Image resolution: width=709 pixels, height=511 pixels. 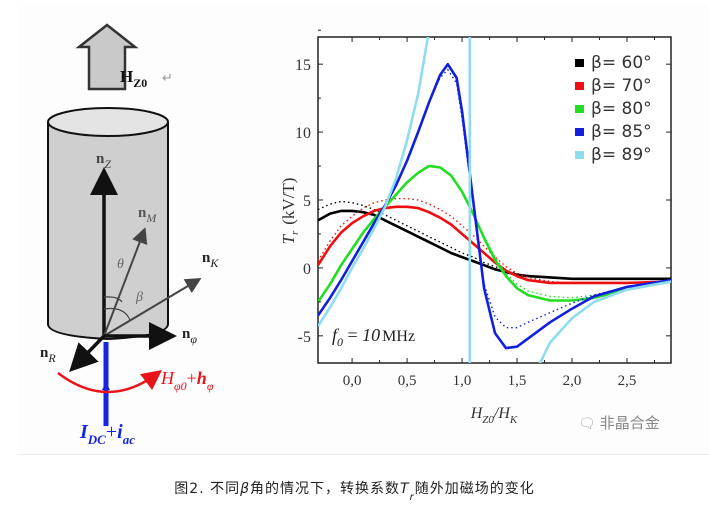 What do you see at coordinates (107, 57) in the screenshot?
I see `field-arrow-icon` at bounding box center [107, 57].